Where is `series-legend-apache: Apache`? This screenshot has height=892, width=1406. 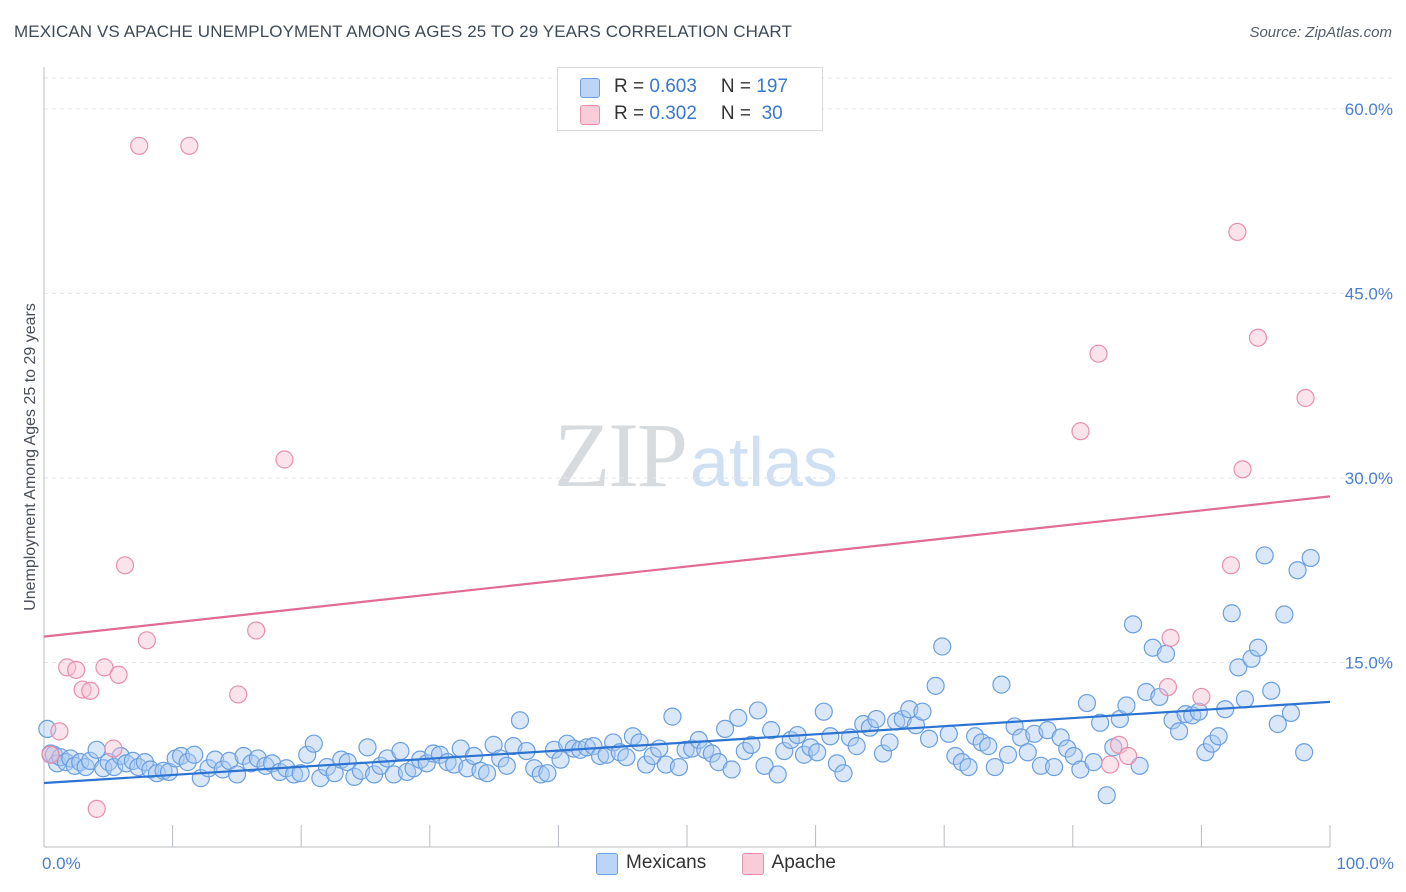 series-legend-apache: Apache is located at coordinates (788, 863).